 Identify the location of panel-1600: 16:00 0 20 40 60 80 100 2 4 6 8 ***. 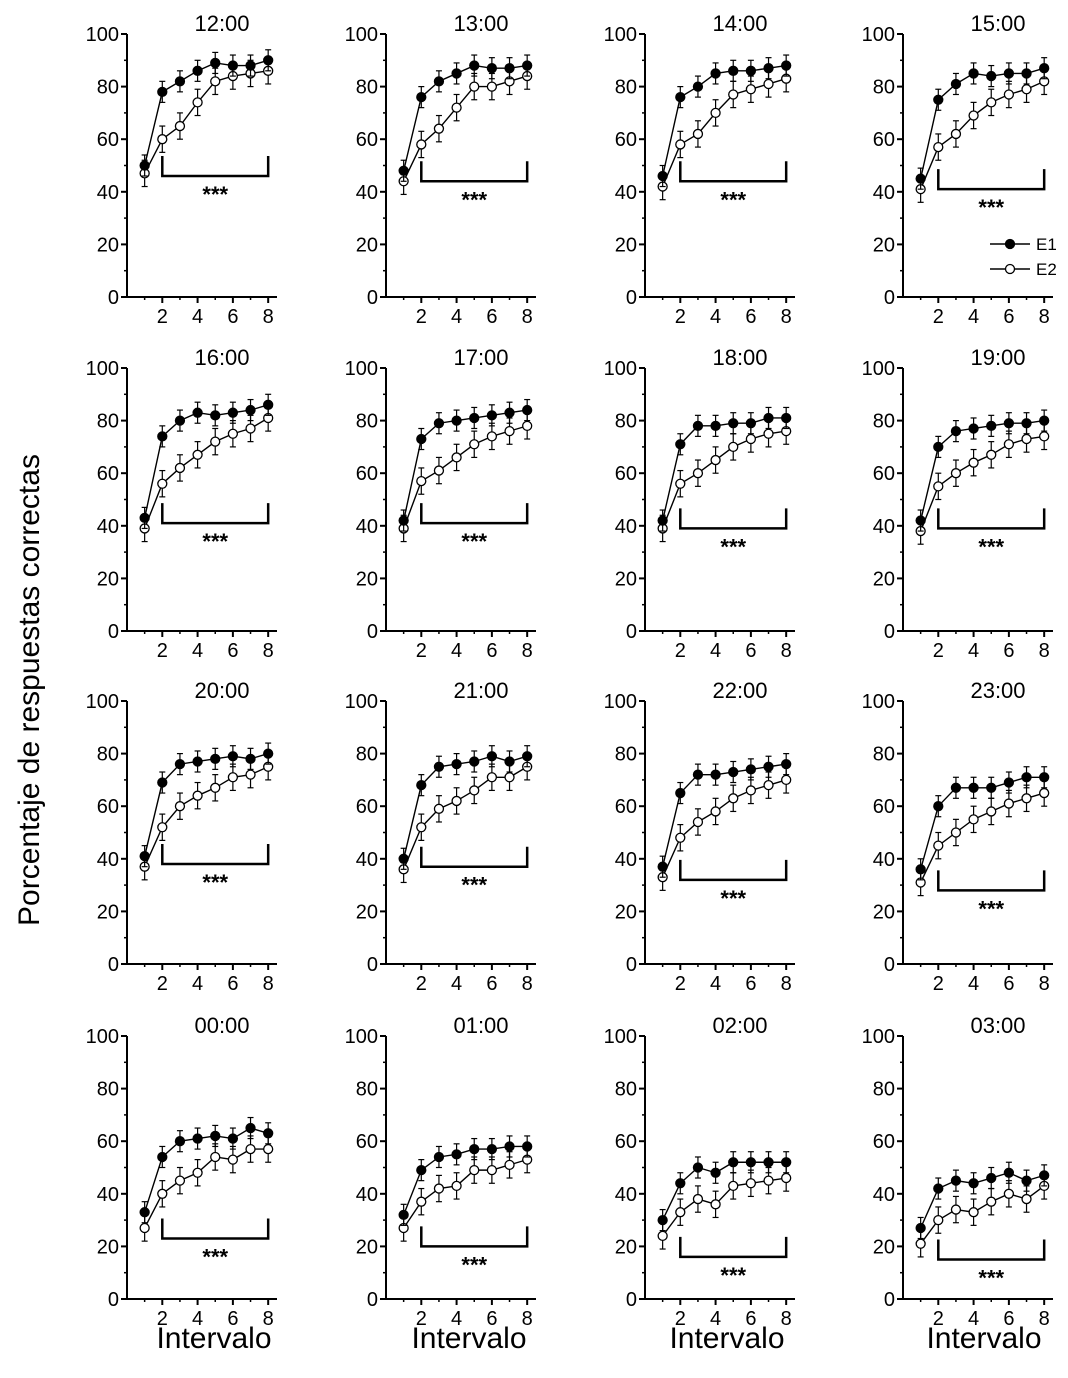
(181, 503).